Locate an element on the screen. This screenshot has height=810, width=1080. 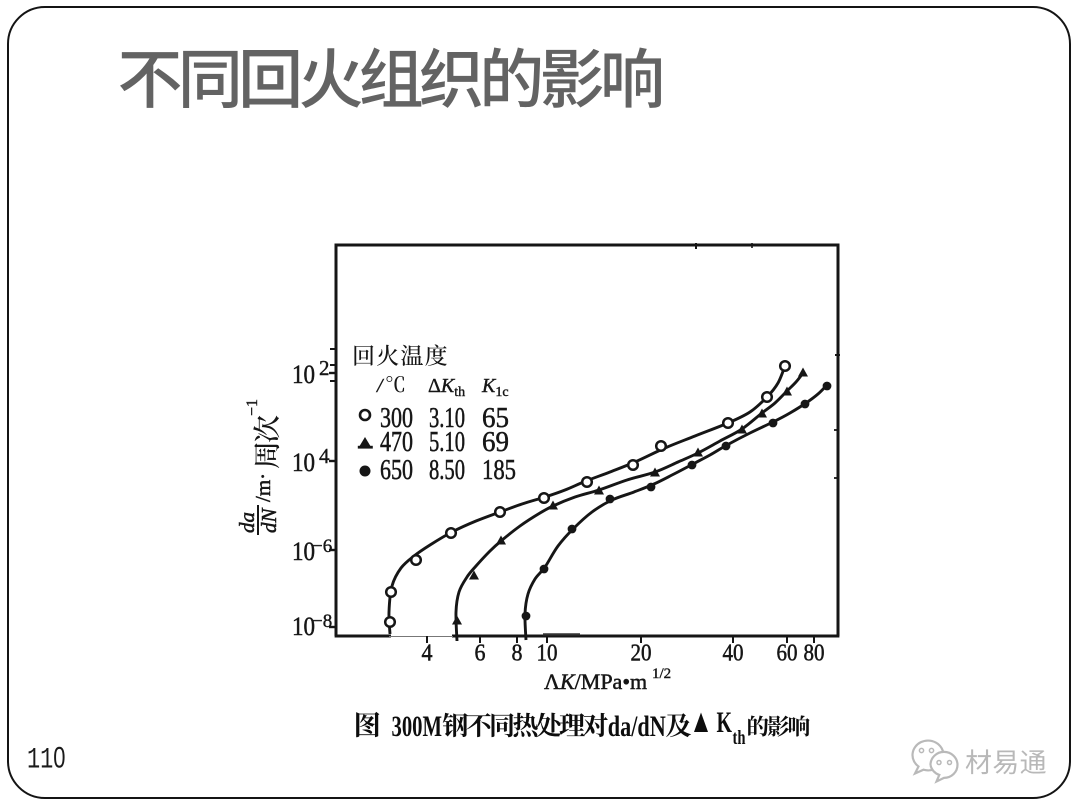
svg-text: K1c is located at coordinates (495, 387).